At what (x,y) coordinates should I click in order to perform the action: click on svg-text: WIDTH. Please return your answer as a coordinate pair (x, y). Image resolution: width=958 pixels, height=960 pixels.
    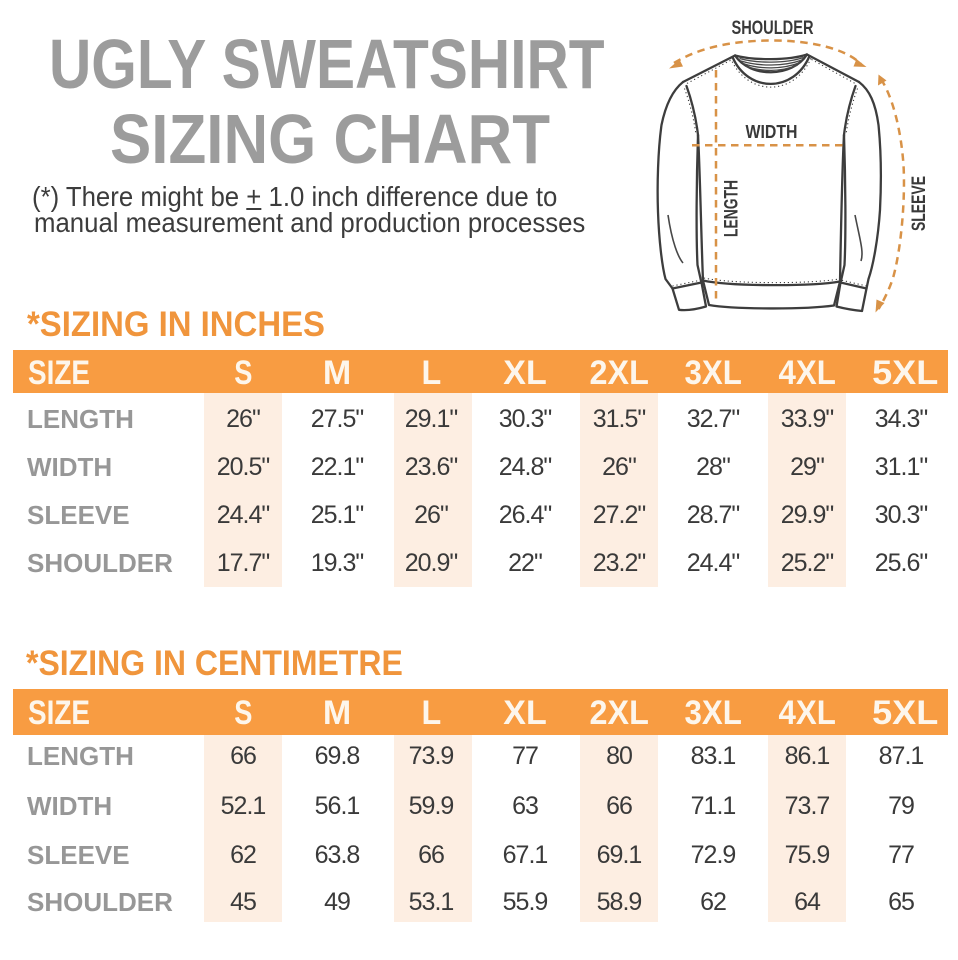
    Looking at the image, I should click on (772, 132).